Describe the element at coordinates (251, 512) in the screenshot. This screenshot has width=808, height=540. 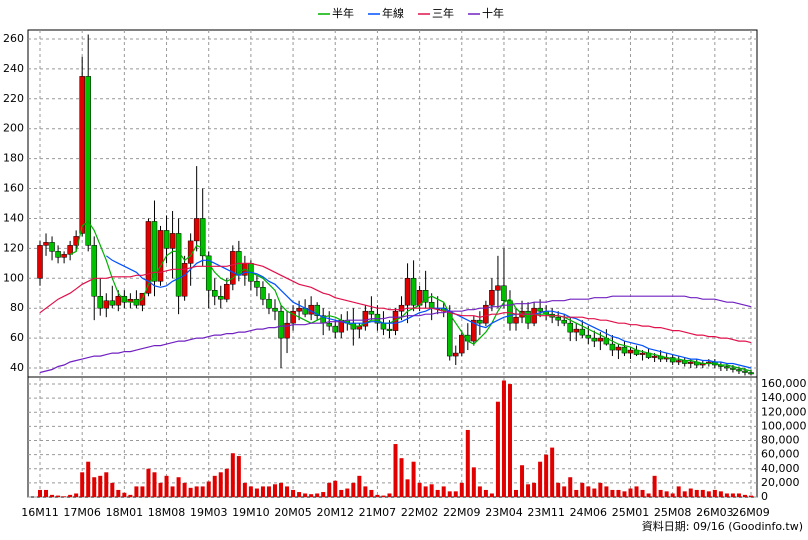
I see `x-tick-label: 19M10` at that location.